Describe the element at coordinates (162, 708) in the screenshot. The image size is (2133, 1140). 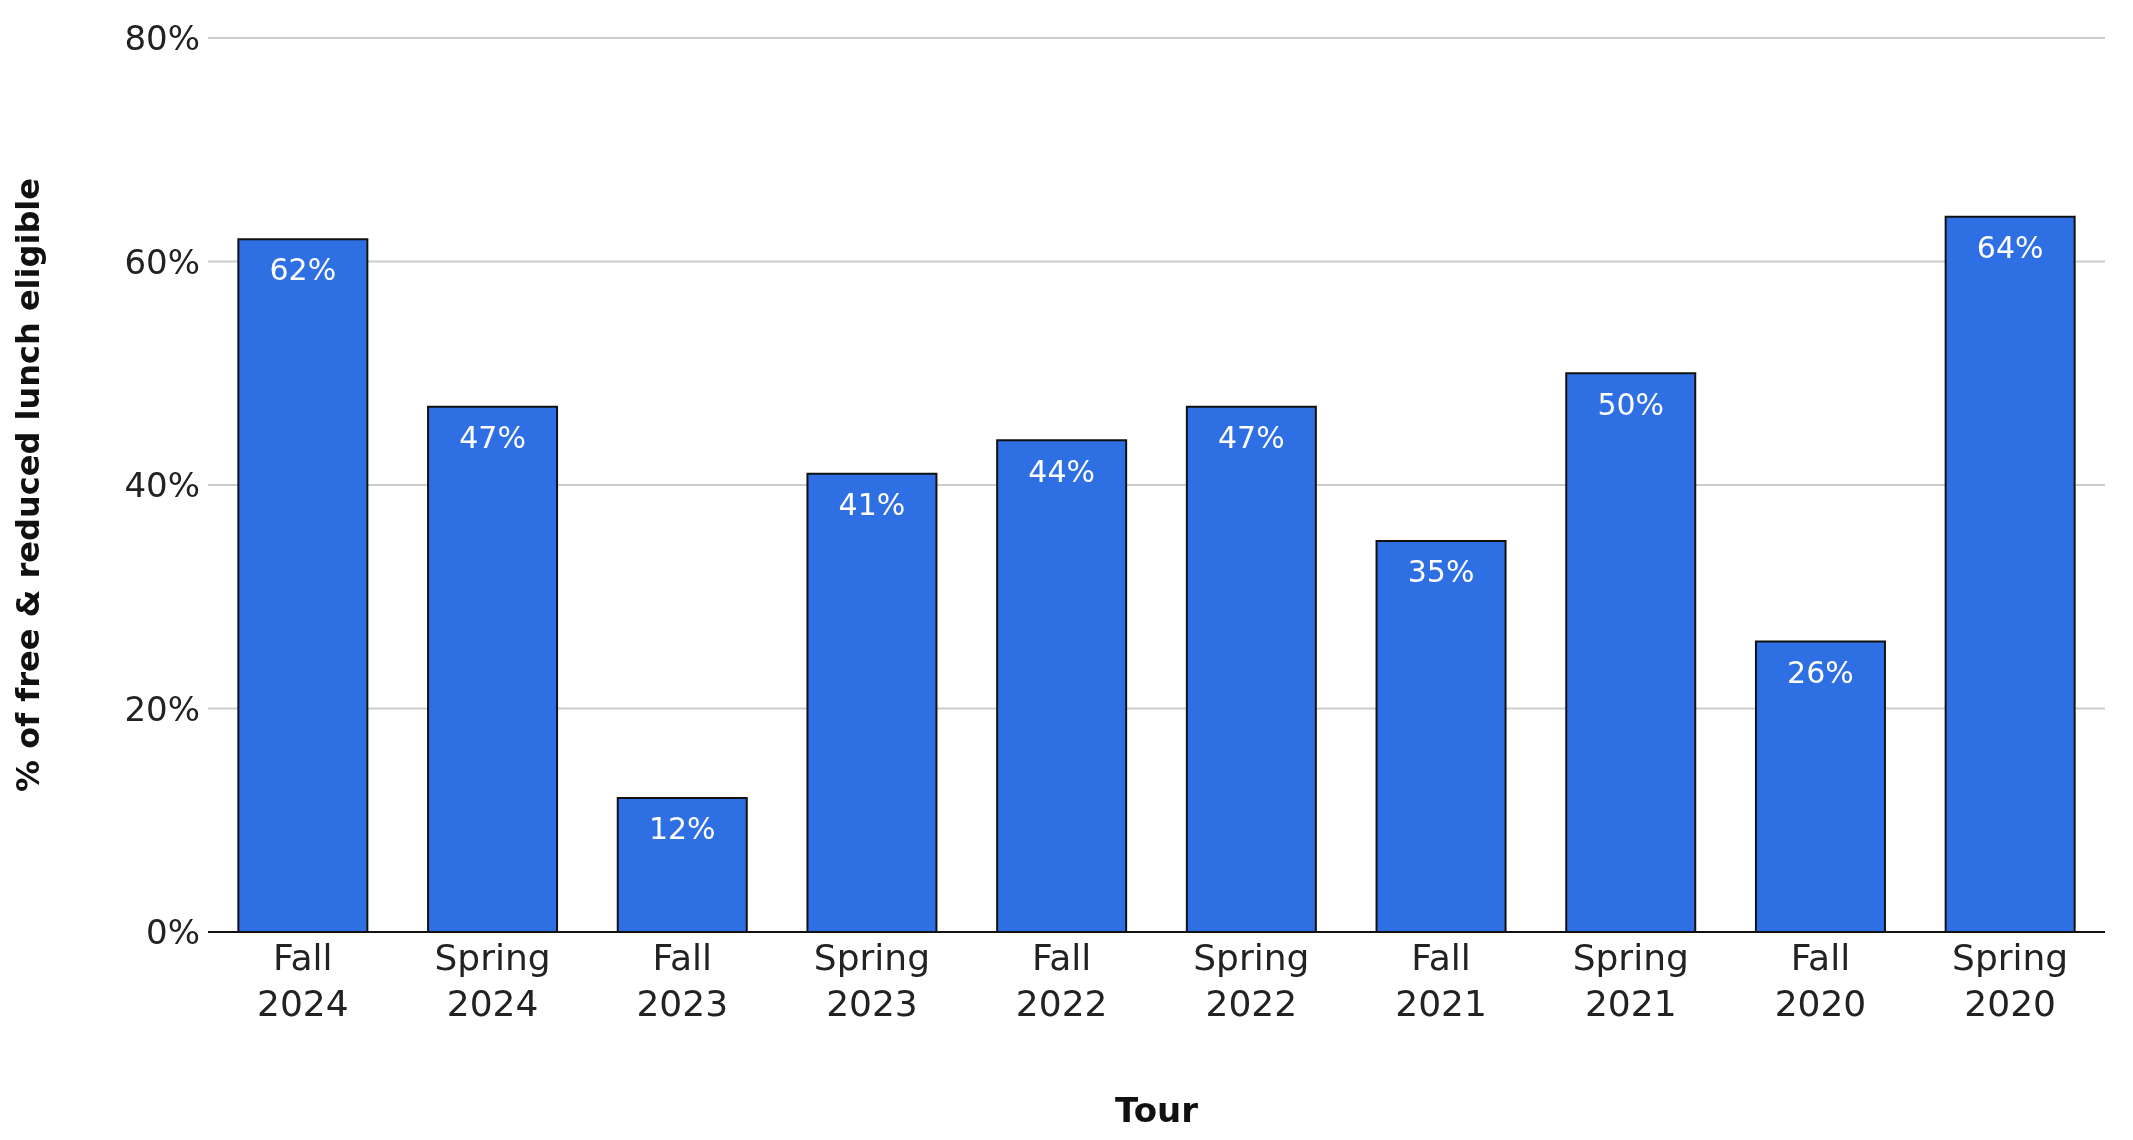
I see `y-tick-label: 20%` at that location.